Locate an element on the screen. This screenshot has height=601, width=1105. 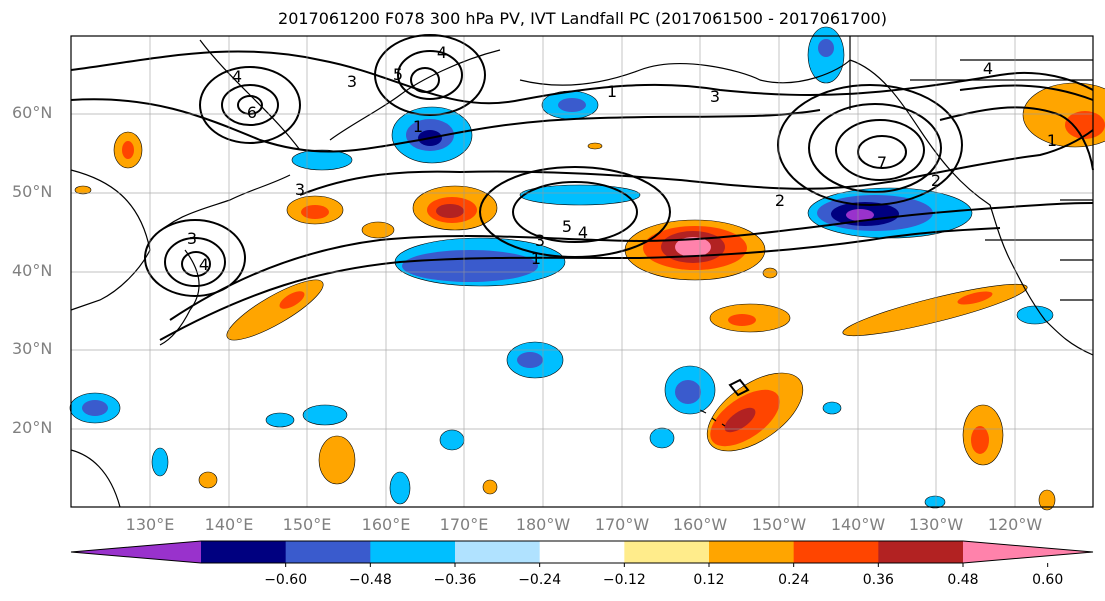
lon-label: 140°E is located at coordinates (229, 524).